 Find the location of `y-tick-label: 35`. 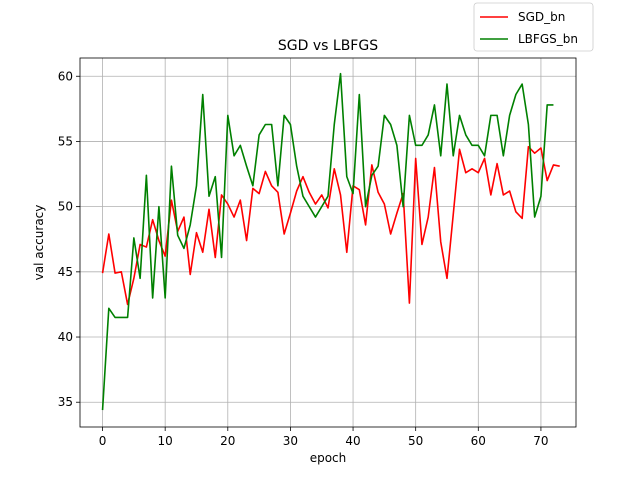

y-tick-label: 35 is located at coordinates (65, 402).